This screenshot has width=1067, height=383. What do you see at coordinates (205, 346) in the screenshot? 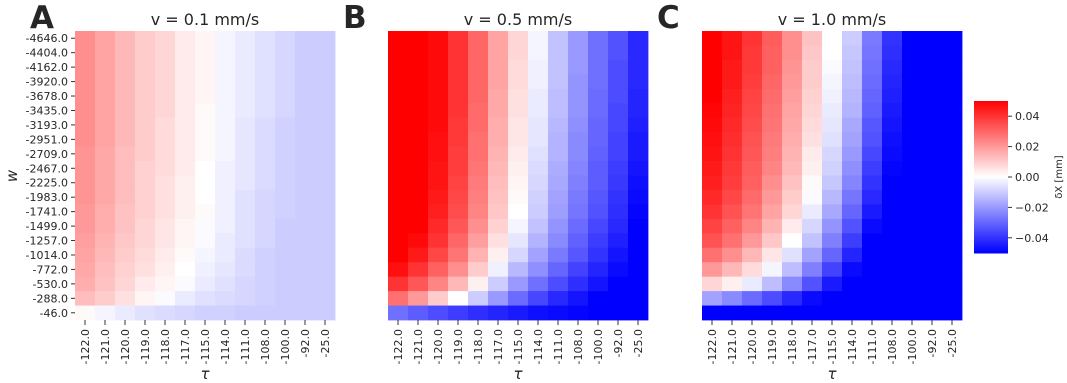
I see `x-tick-label: -115.0` at bounding box center [205, 346].